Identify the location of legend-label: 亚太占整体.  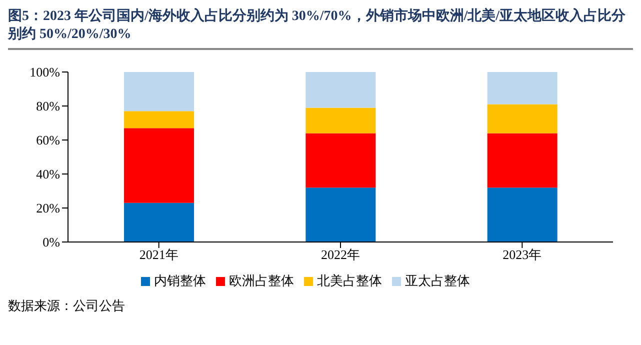
(437, 280).